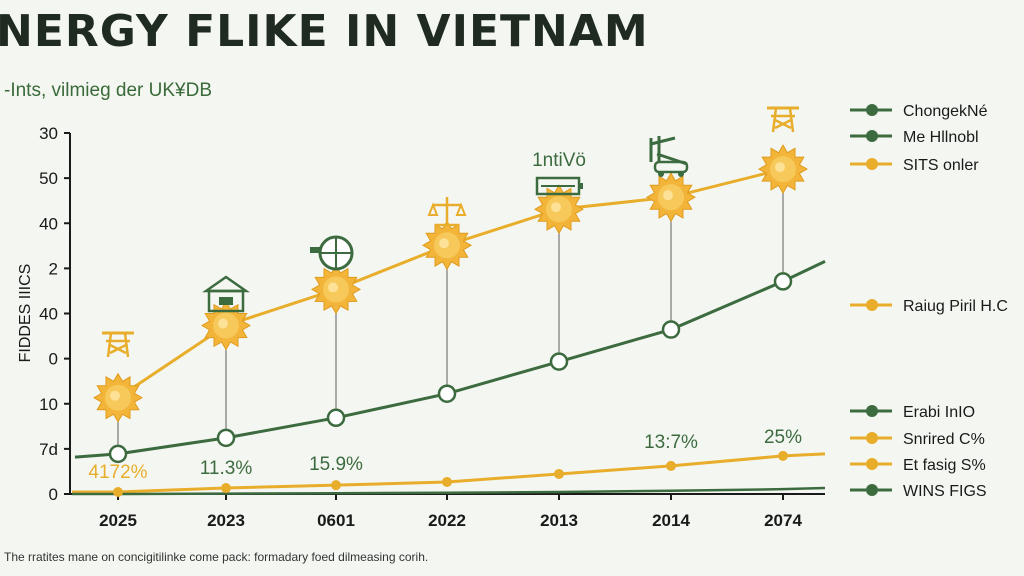  I want to click on data-annotation: 25%, so click(783, 437).